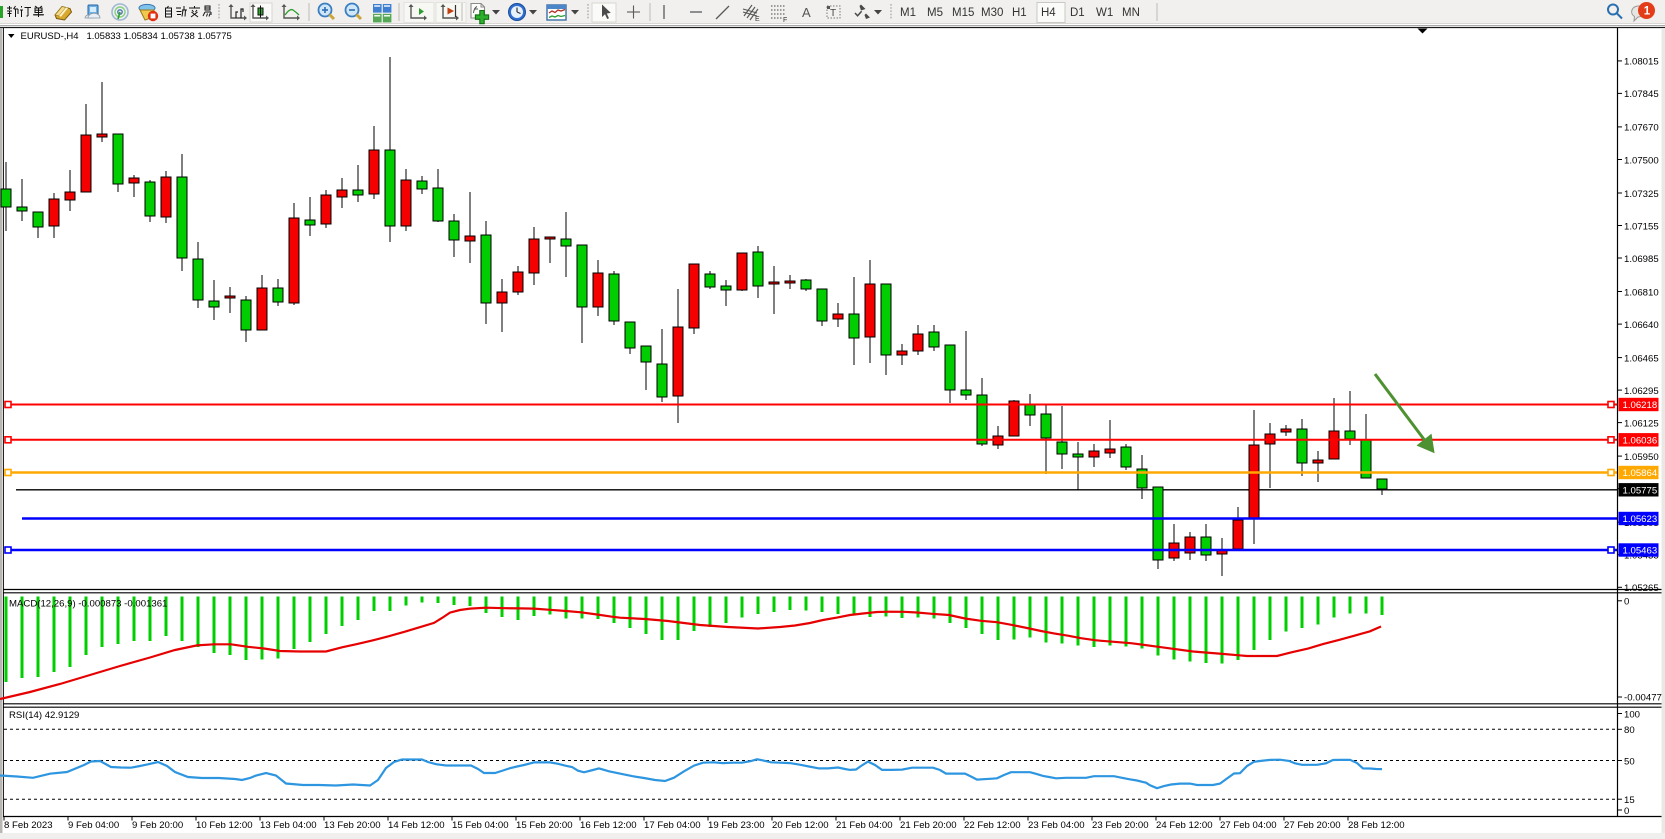 The width and height of the screenshot is (1665, 839). What do you see at coordinates (1641, 128) in the screenshot?
I see `svg-text: 1.07670` at bounding box center [1641, 128].